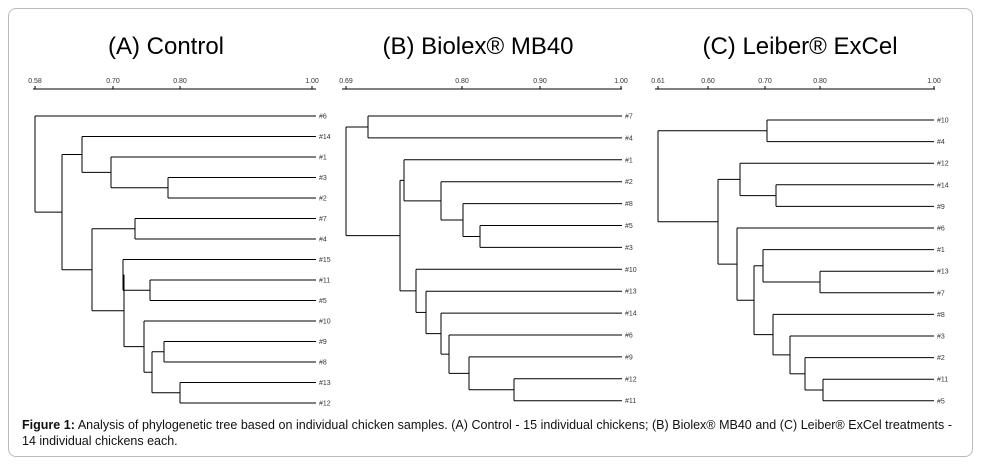 The height and width of the screenshot is (467, 983). I want to click on panel-title: (C) Leiber® ExCel, so click(799, 46).